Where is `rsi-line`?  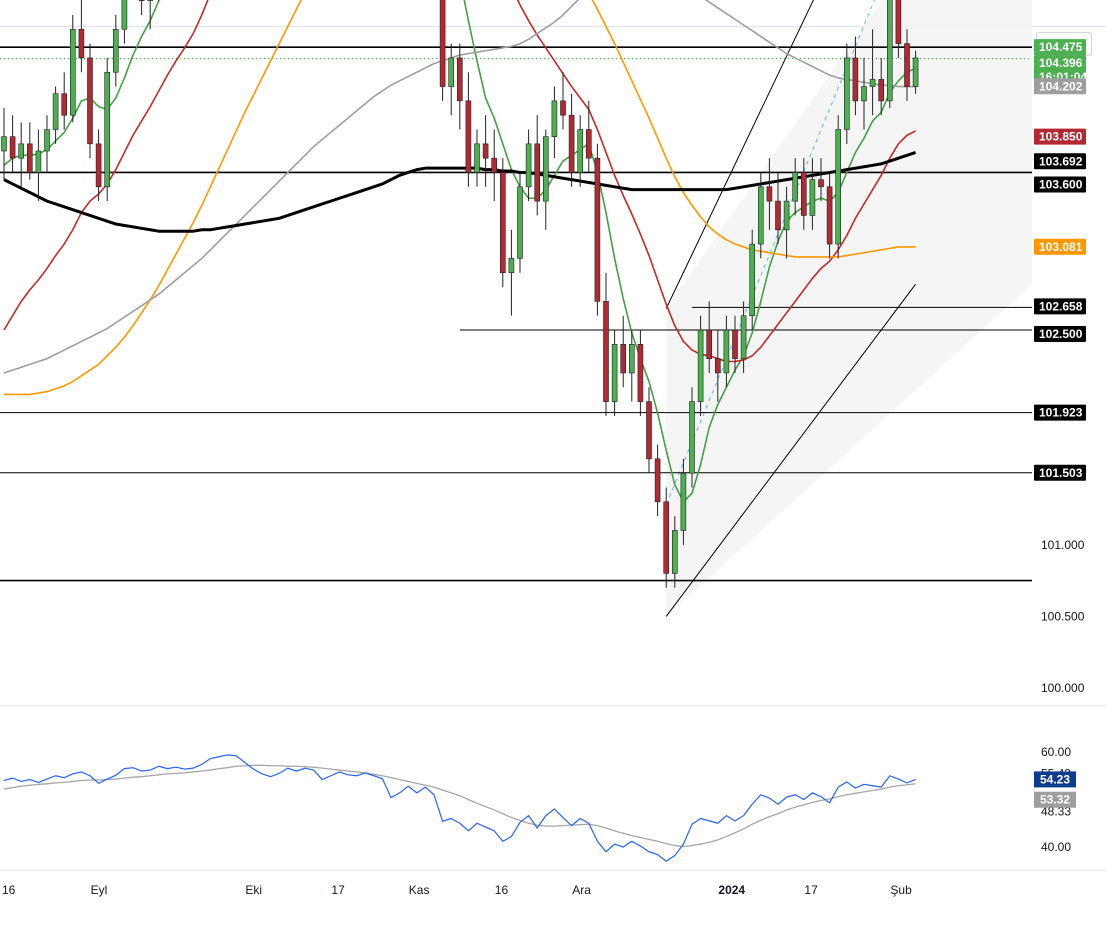
rsi-line is located at coordinates (459, 808).